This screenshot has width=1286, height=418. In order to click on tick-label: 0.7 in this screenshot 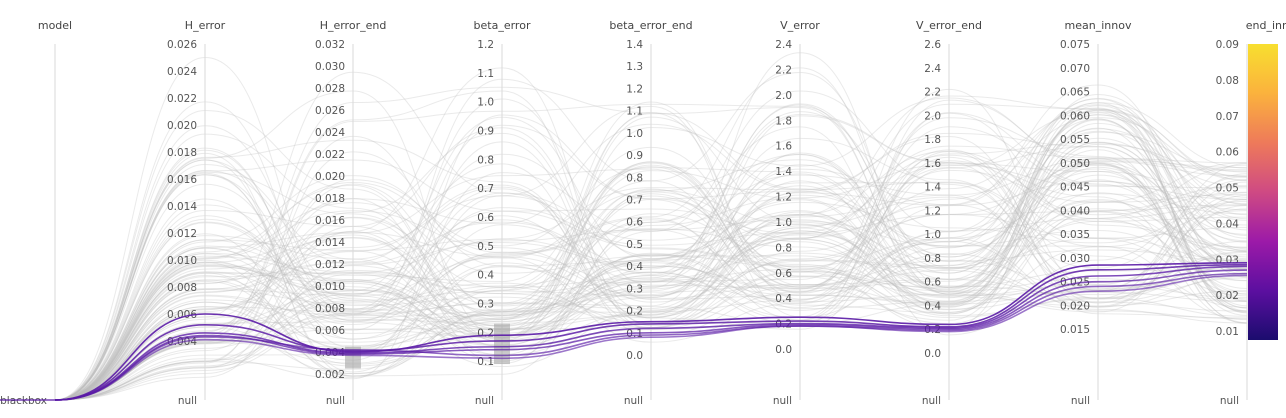, I will do `click(485, 189)`.